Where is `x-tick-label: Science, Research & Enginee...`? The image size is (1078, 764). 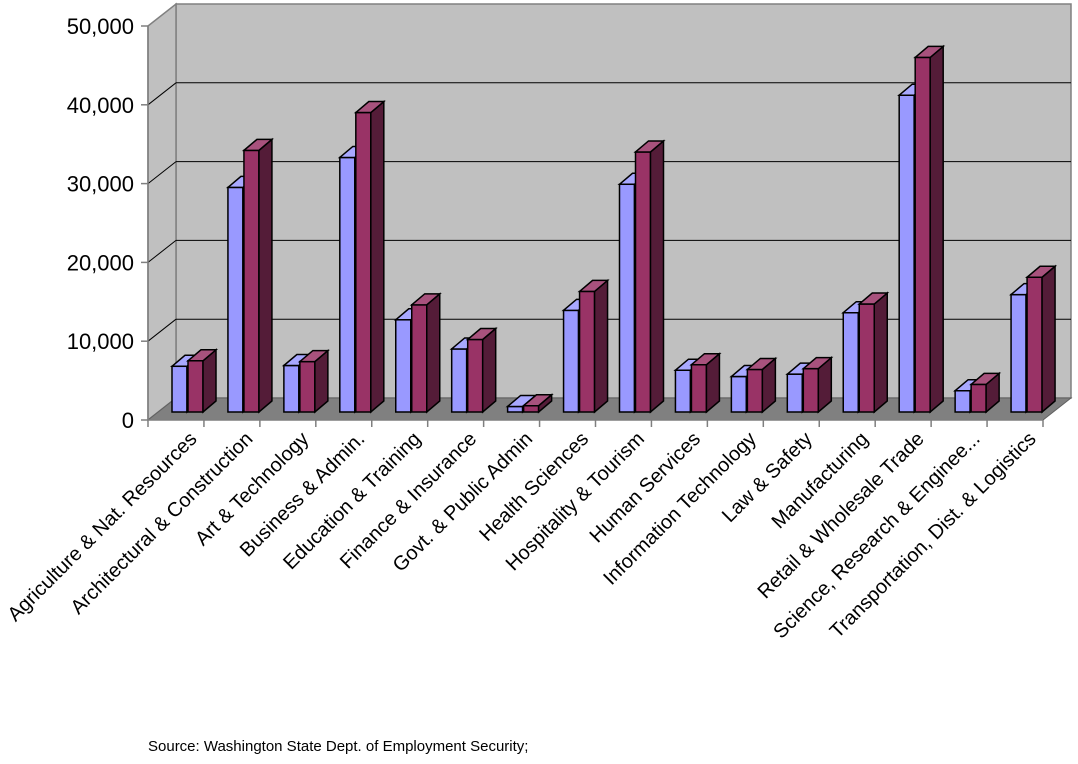 x-tick-label: Science, Research & Enginee... is located at coordinates (876, 535).